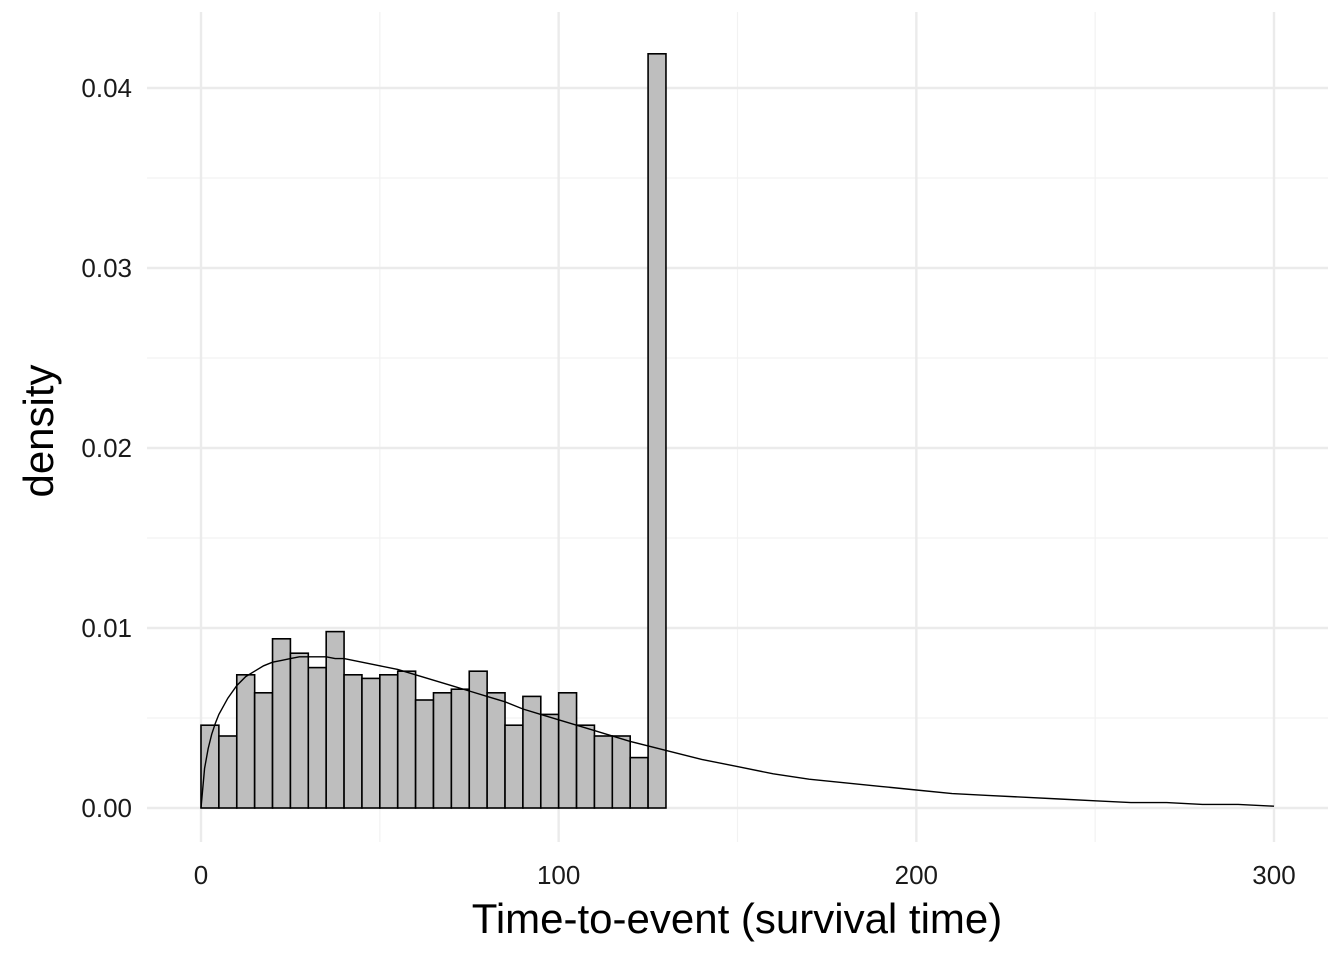  Describe the element at coordinates (737, 918) in the screenshot. I see `x-axis-title: Time-to-event (survival time)` at that location.